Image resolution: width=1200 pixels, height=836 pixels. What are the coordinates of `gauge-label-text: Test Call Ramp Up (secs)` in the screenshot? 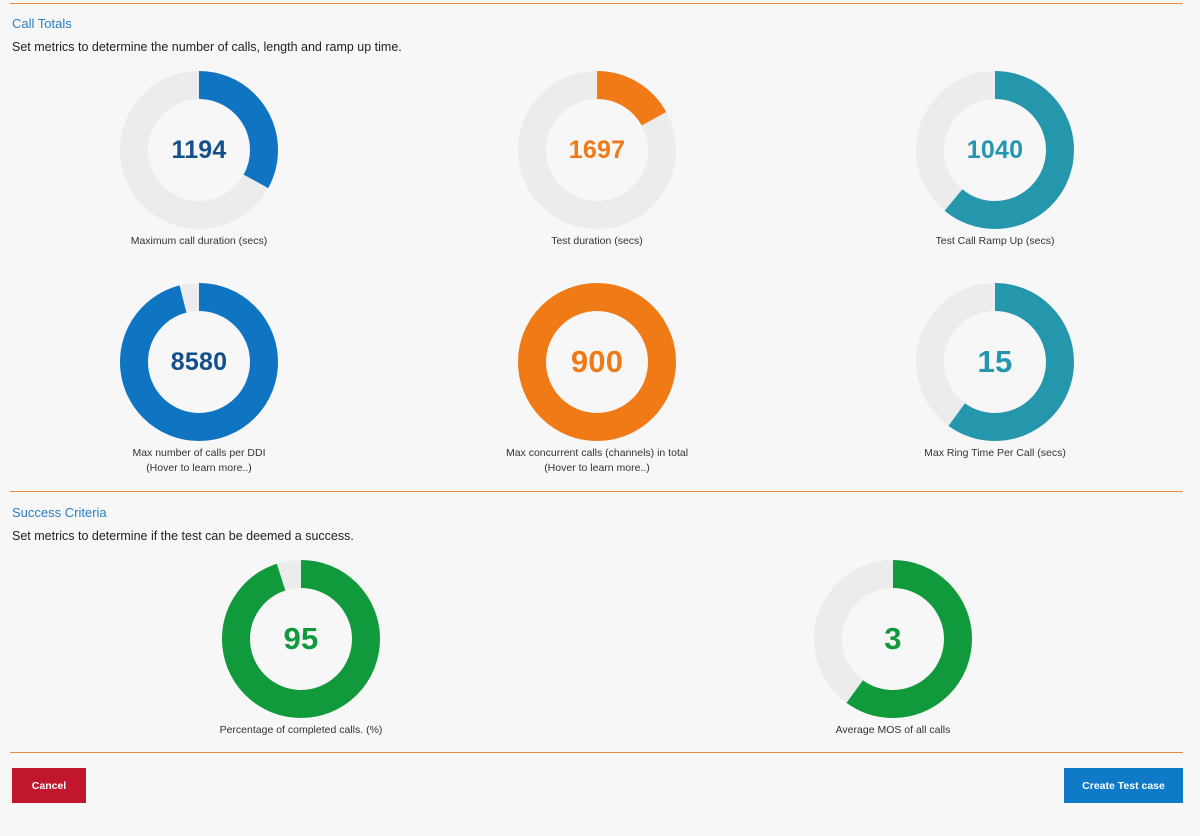 It's located at (995, 241).